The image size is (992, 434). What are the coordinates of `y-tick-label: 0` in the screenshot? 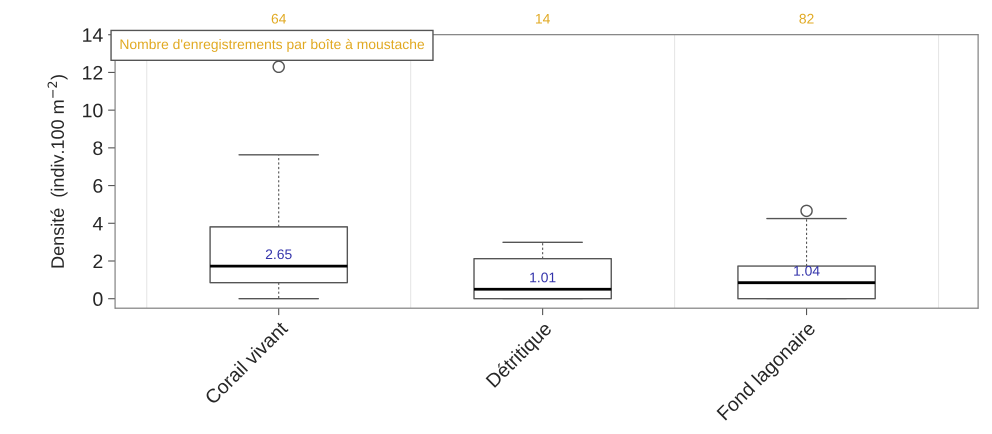 It's located at (98, 299).